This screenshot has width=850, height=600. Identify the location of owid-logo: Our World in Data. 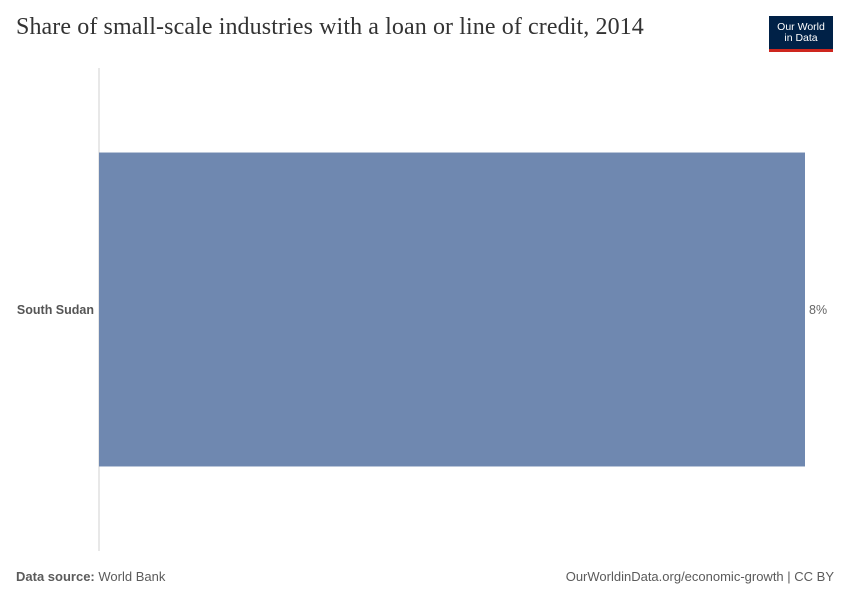
(801, 34).